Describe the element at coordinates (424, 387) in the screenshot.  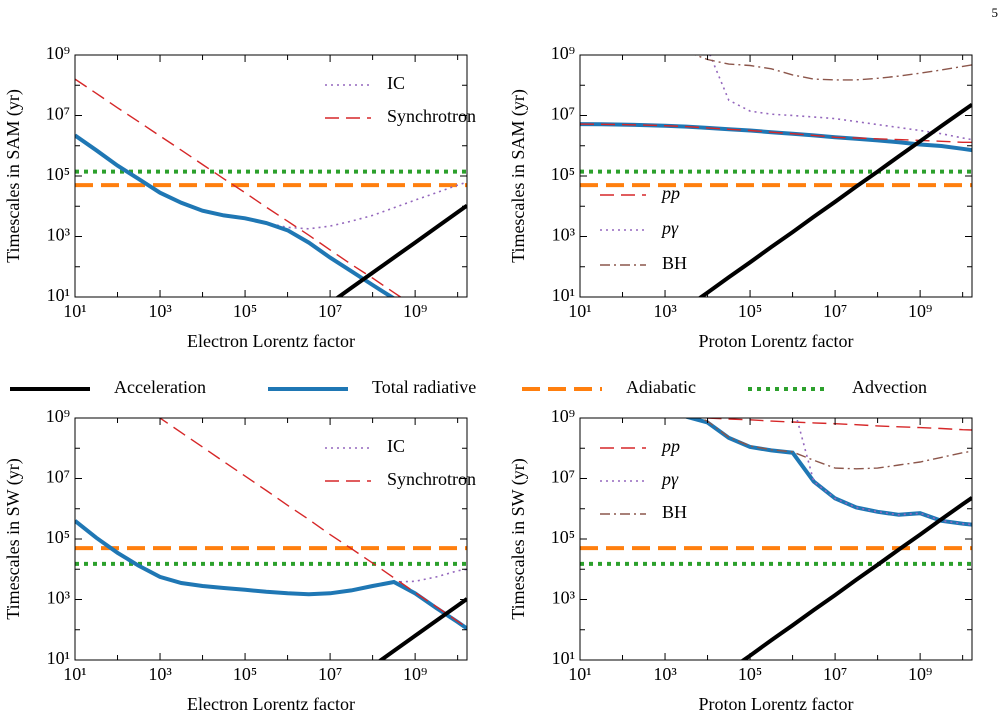
I see `legend-label: Total radiative` at that location.